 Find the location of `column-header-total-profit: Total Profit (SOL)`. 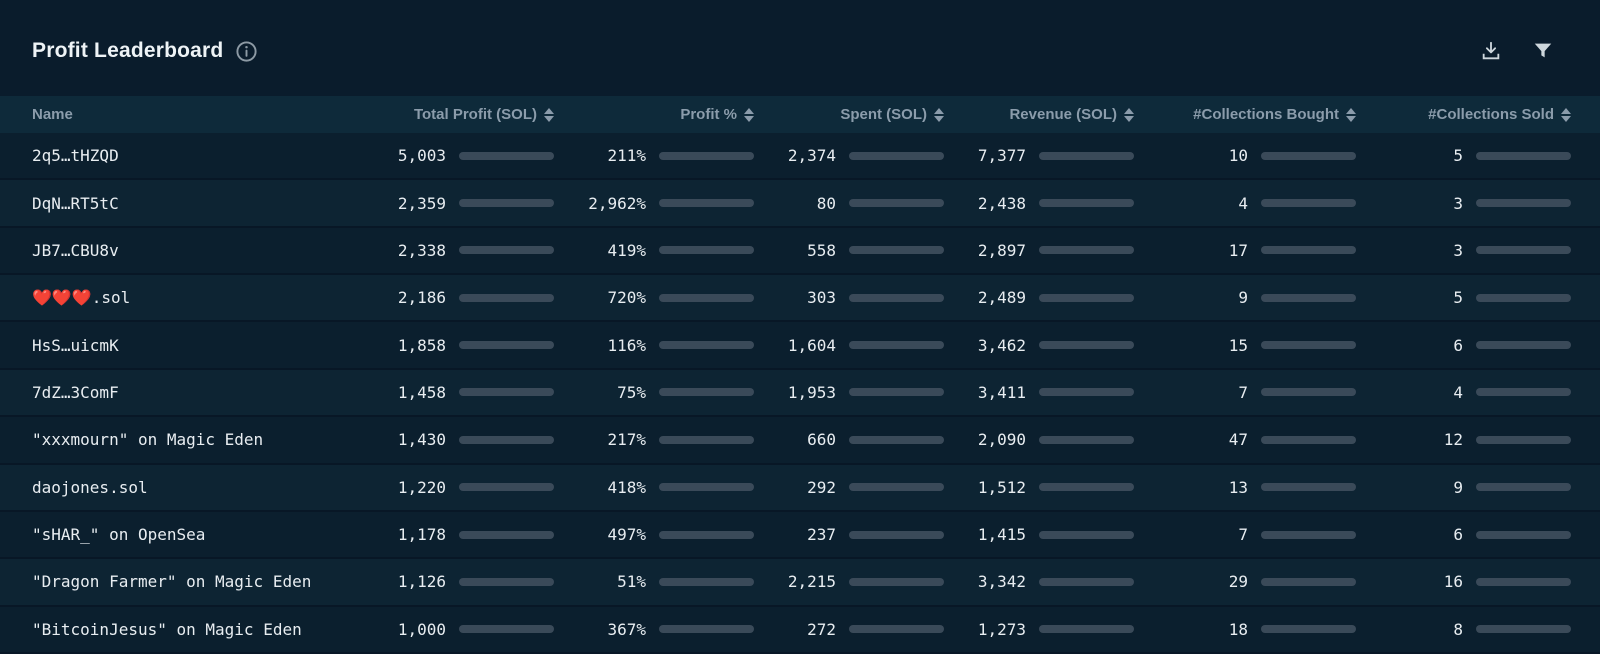

column-header-total-profit: Total Profit (SOL) is located at coordinates (454, 114).